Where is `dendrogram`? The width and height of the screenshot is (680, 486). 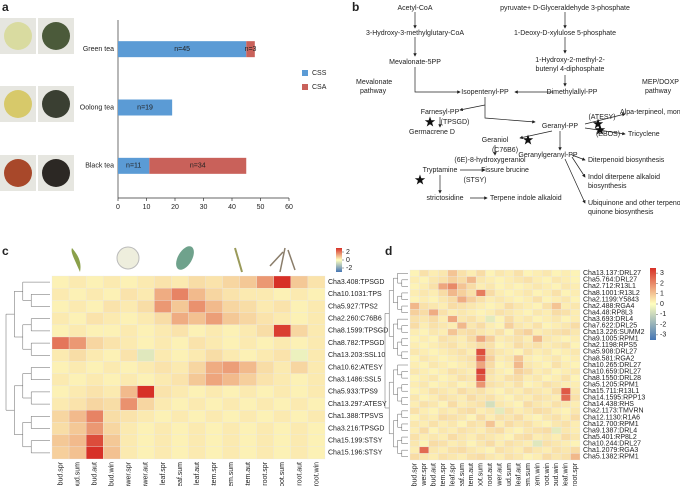
dendrogram is located at coordinates (404, 440).